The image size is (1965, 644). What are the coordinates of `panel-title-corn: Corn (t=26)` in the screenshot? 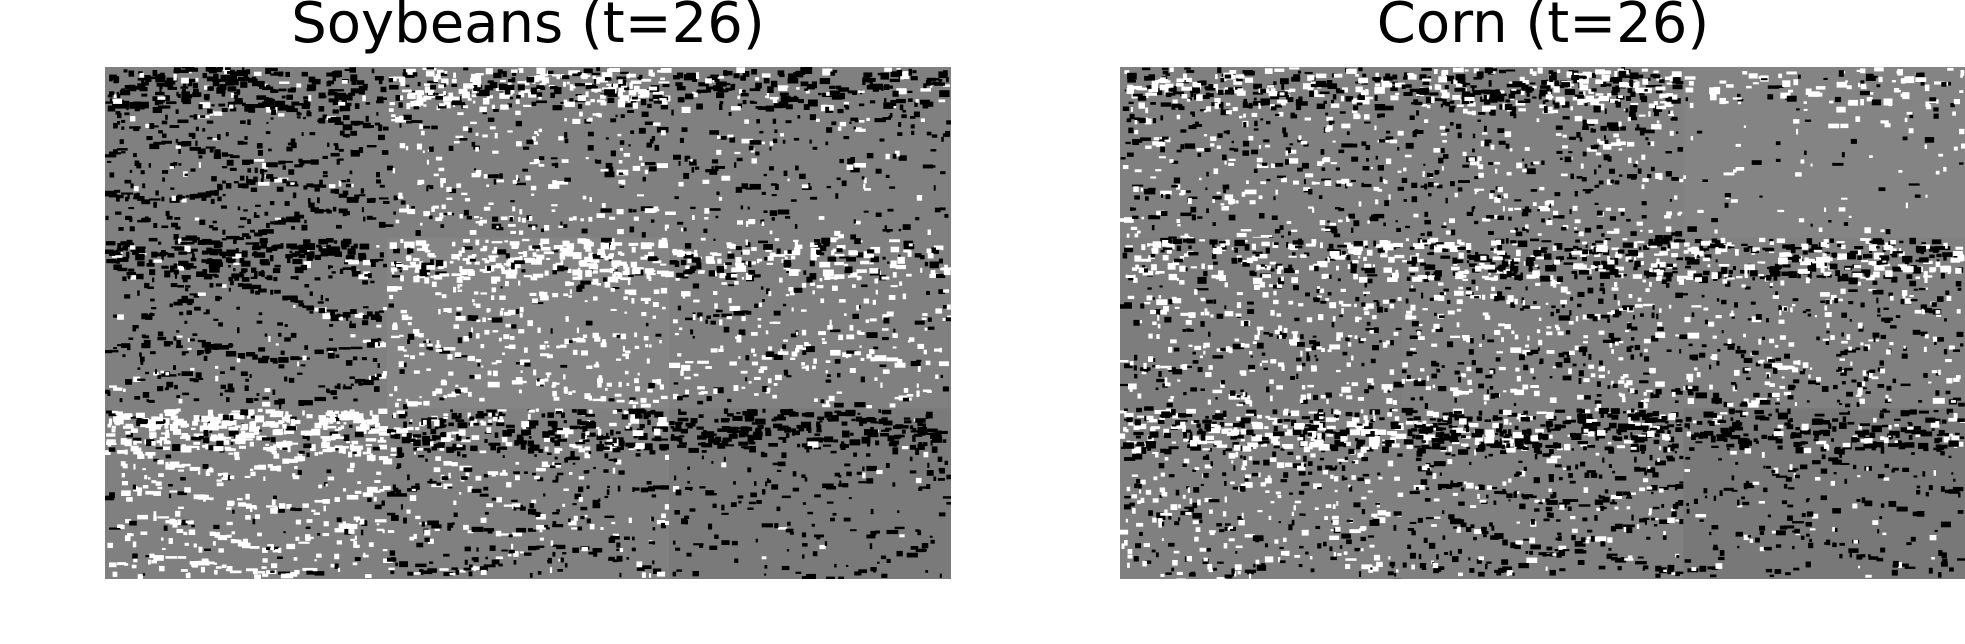 It's located at (1543, 28).